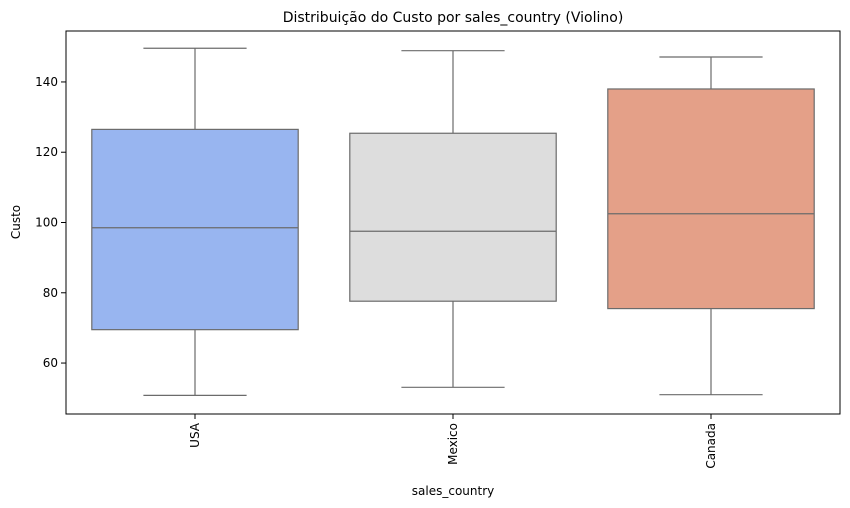  What do you see at coordinates (453, 491) in the screenshot?
I see `x-axis-label: sales_country` at bounding box center [453, 491].